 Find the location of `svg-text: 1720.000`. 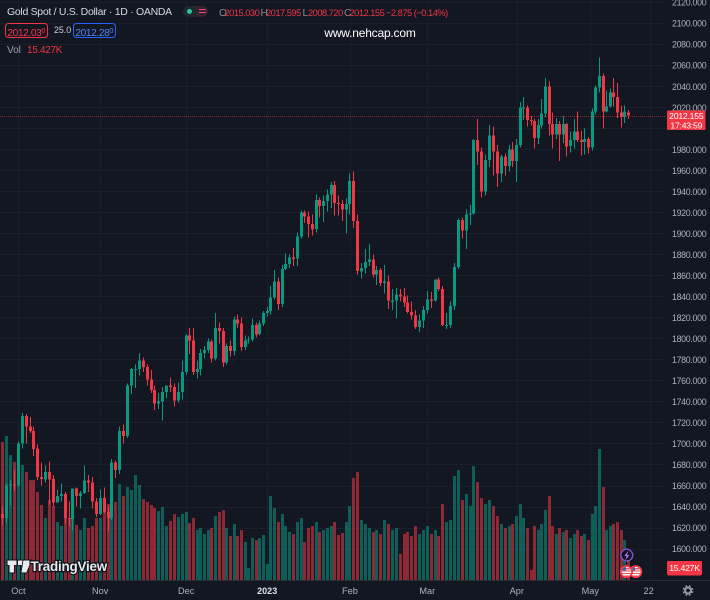

svg-text: 1720.000 is located at coordinates (689, 423).